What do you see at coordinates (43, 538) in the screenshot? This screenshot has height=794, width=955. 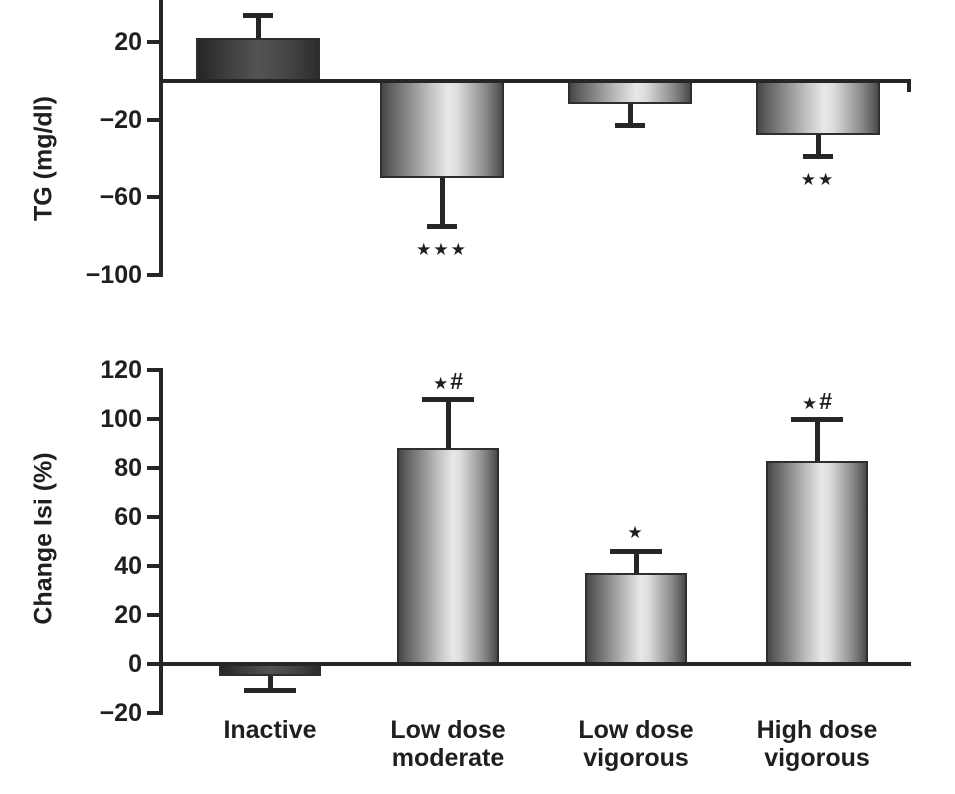 I see `bottom-panel-y-axis-title: Change Isi (%)` at bounding box center [43, 538].